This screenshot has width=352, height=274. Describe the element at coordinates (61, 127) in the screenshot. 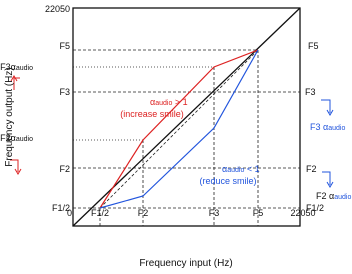

I see `y-ticks: F5 F3 F2 F1/2` at that location.